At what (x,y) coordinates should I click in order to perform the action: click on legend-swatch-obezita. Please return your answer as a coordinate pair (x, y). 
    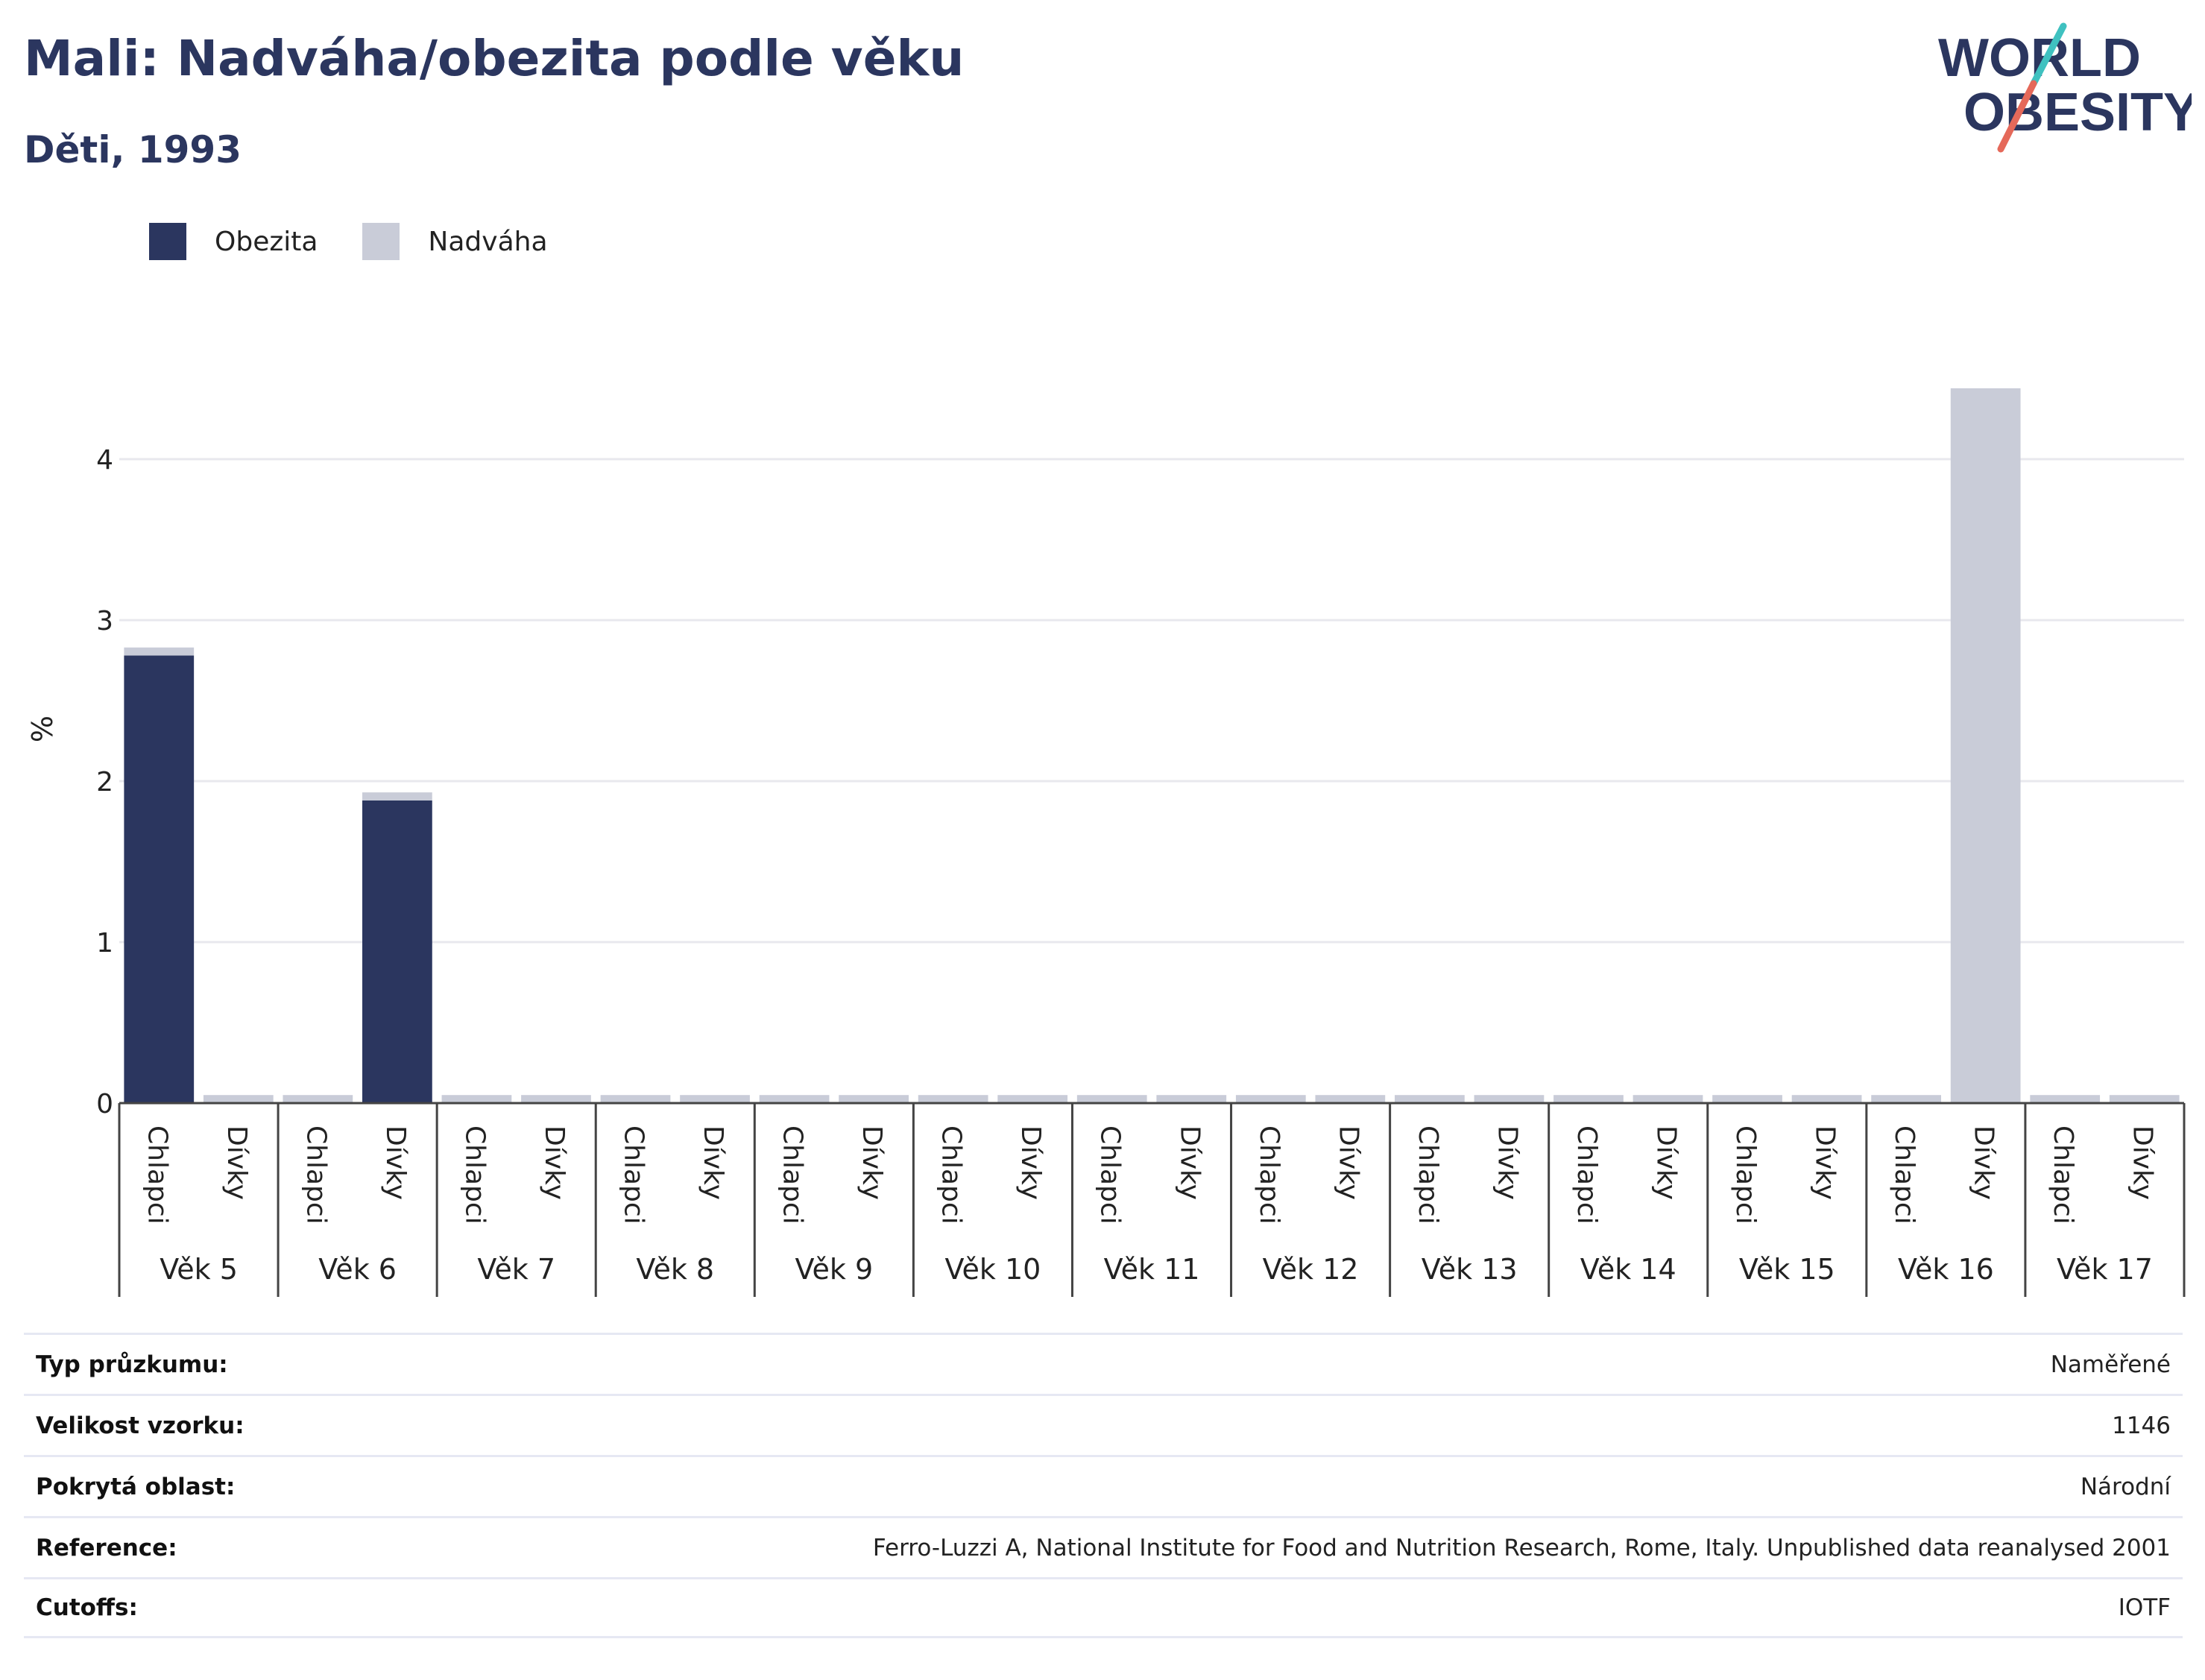
    Looking at the image, I should click on (167, 241).